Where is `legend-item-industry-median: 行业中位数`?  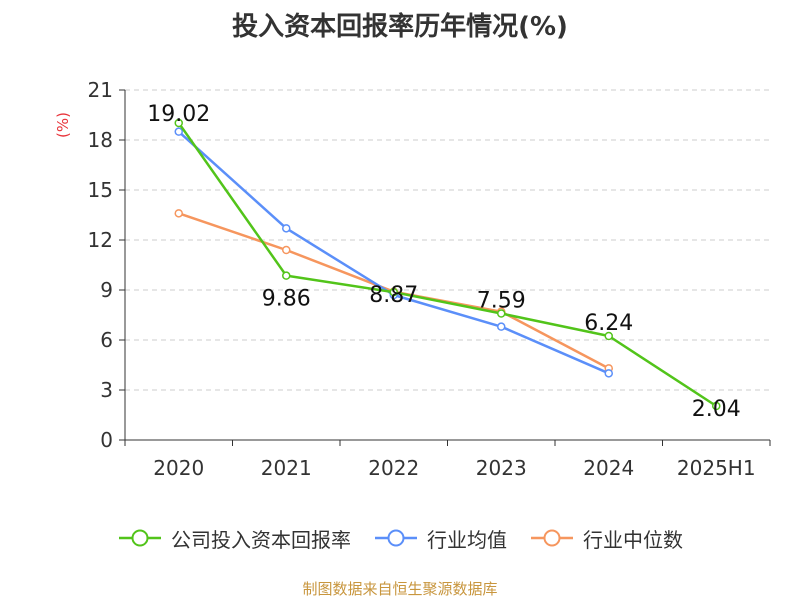
legend-item-industry-median: 行业中位数 is located at coordinates (606, 538).